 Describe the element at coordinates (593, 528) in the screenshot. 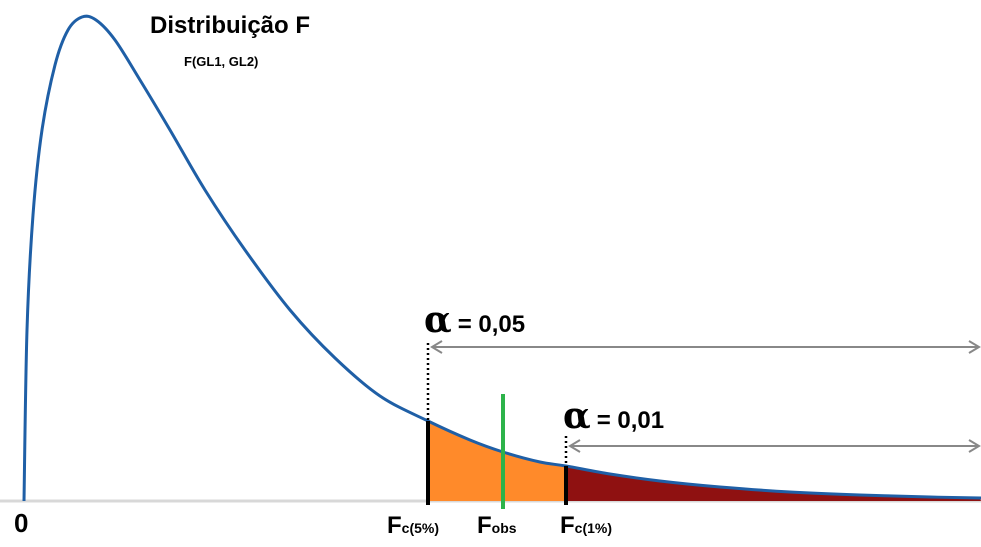

I see `fc1-label-sub: c(1%)` at that location.